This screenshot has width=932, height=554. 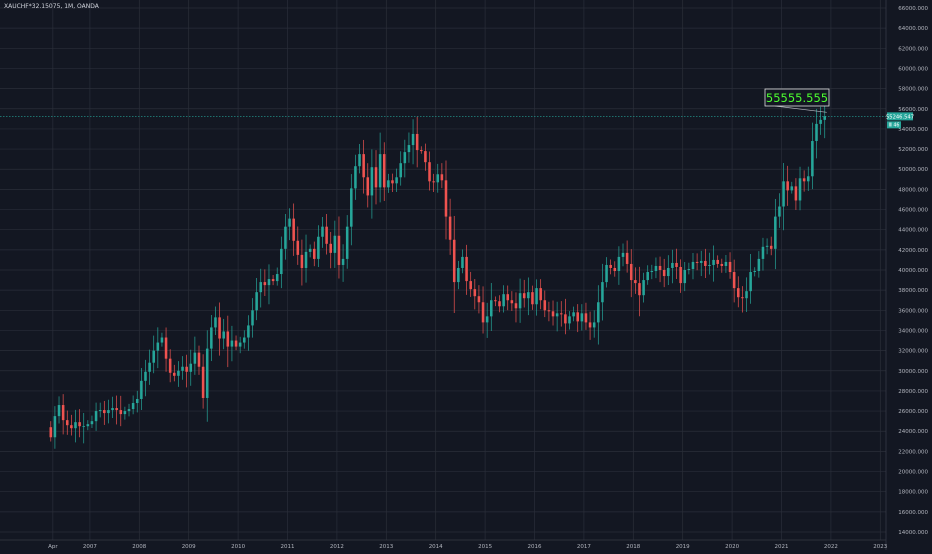 What do you see at coordinates (51, 6) in the screenshot?
I see `symbol-title: XAUCHF*32.15075, 1M, OANDA` at bounding box center [51, 6].